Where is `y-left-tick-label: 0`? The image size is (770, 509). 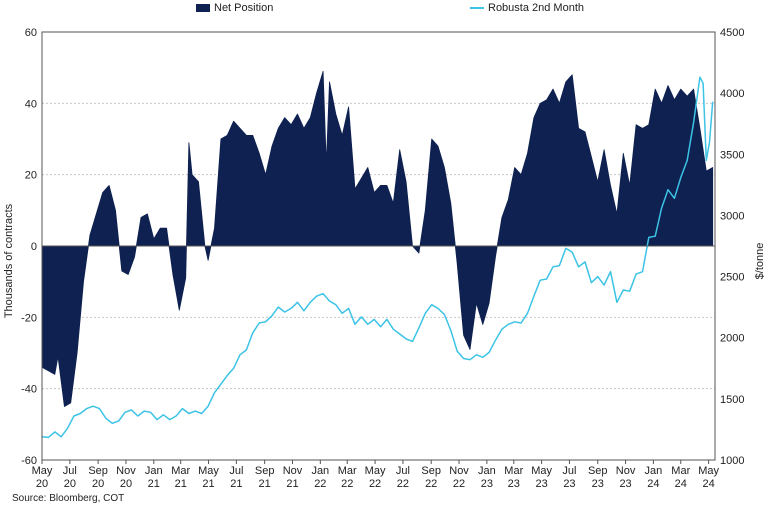 y-left-tick-label: 0 is located at coordinates (34, 247).